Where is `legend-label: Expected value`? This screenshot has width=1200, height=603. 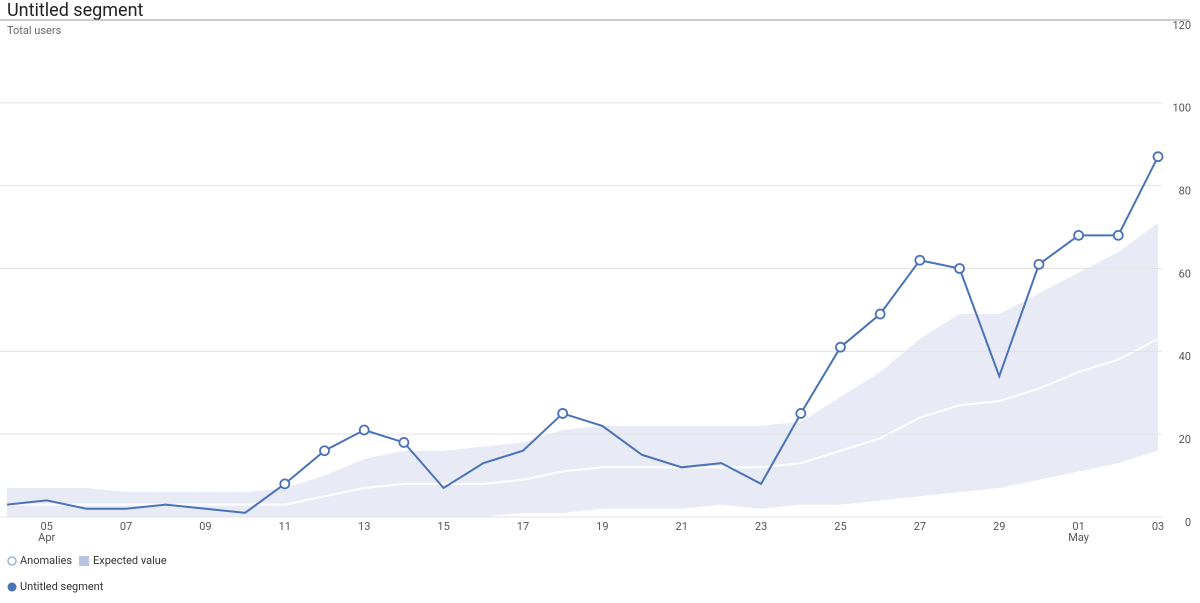
legend-label: Expected value is located at coordinates (130, 560).